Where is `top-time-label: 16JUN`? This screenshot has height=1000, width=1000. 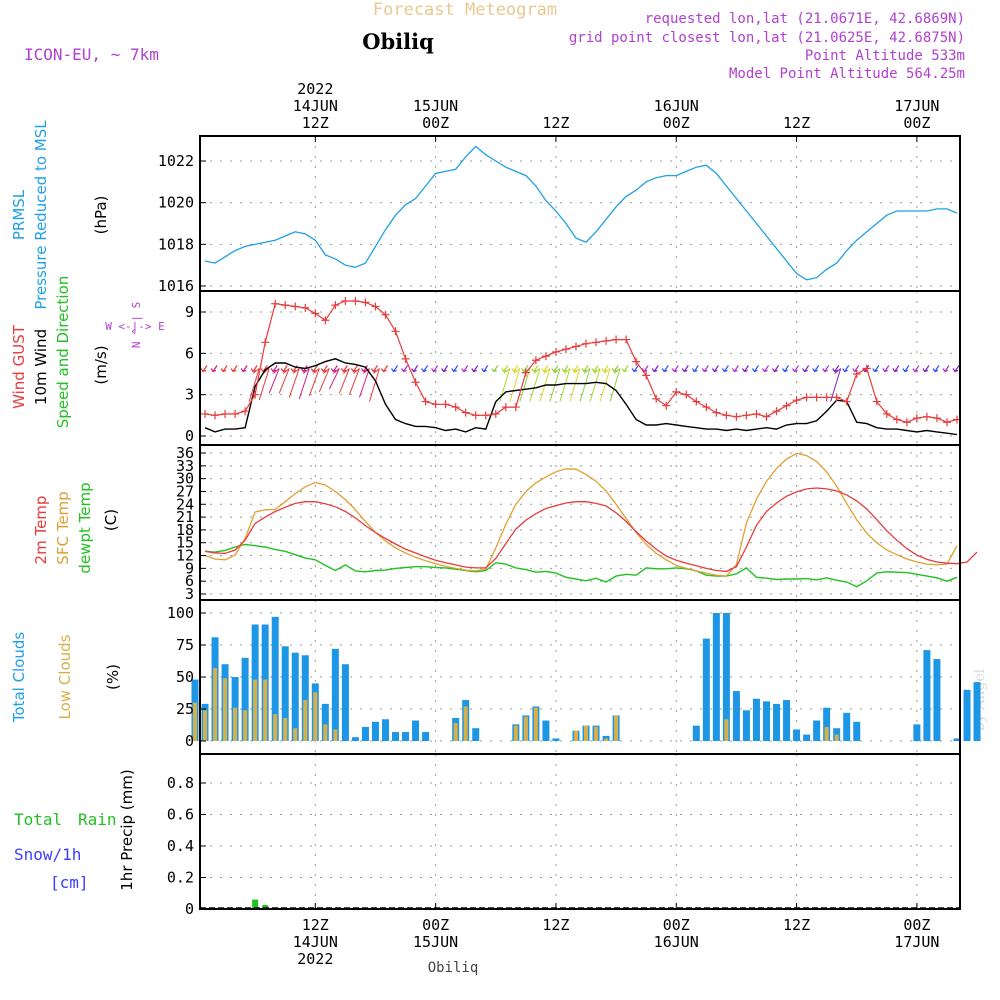
top-time-label: 16JUN is located at coordinates (676, 106).